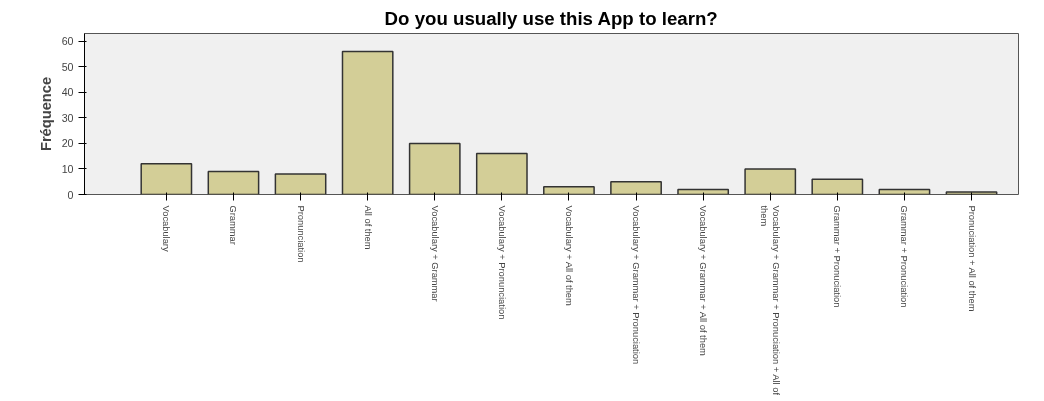 The height and width of the screenshot is (401, 1044). Describe the element at coordinates (636, 285) in the screenshot. I see `x-tick-label: Vocabulary + Grammar + Pronuciation` at that location.